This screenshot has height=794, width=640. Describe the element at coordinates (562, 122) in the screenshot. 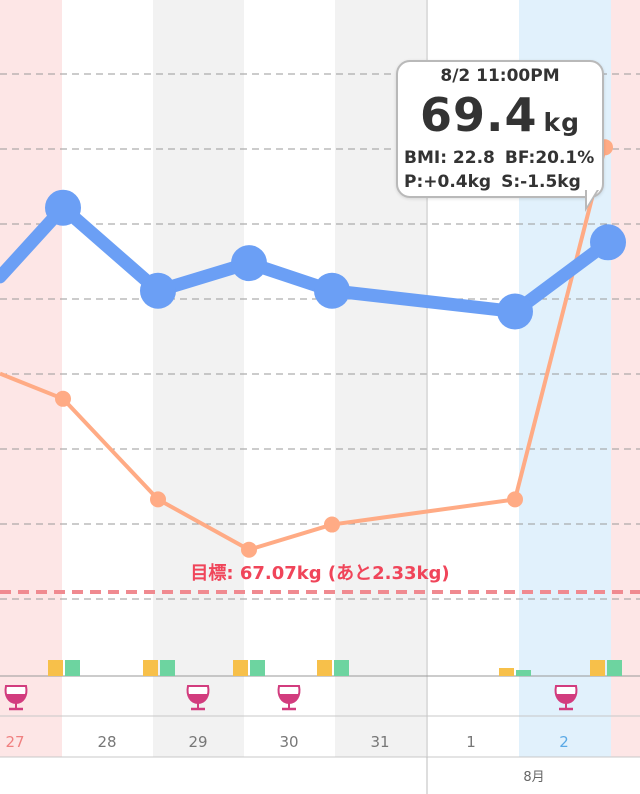

I see `tooltip-weight-unit: kg` at that location.